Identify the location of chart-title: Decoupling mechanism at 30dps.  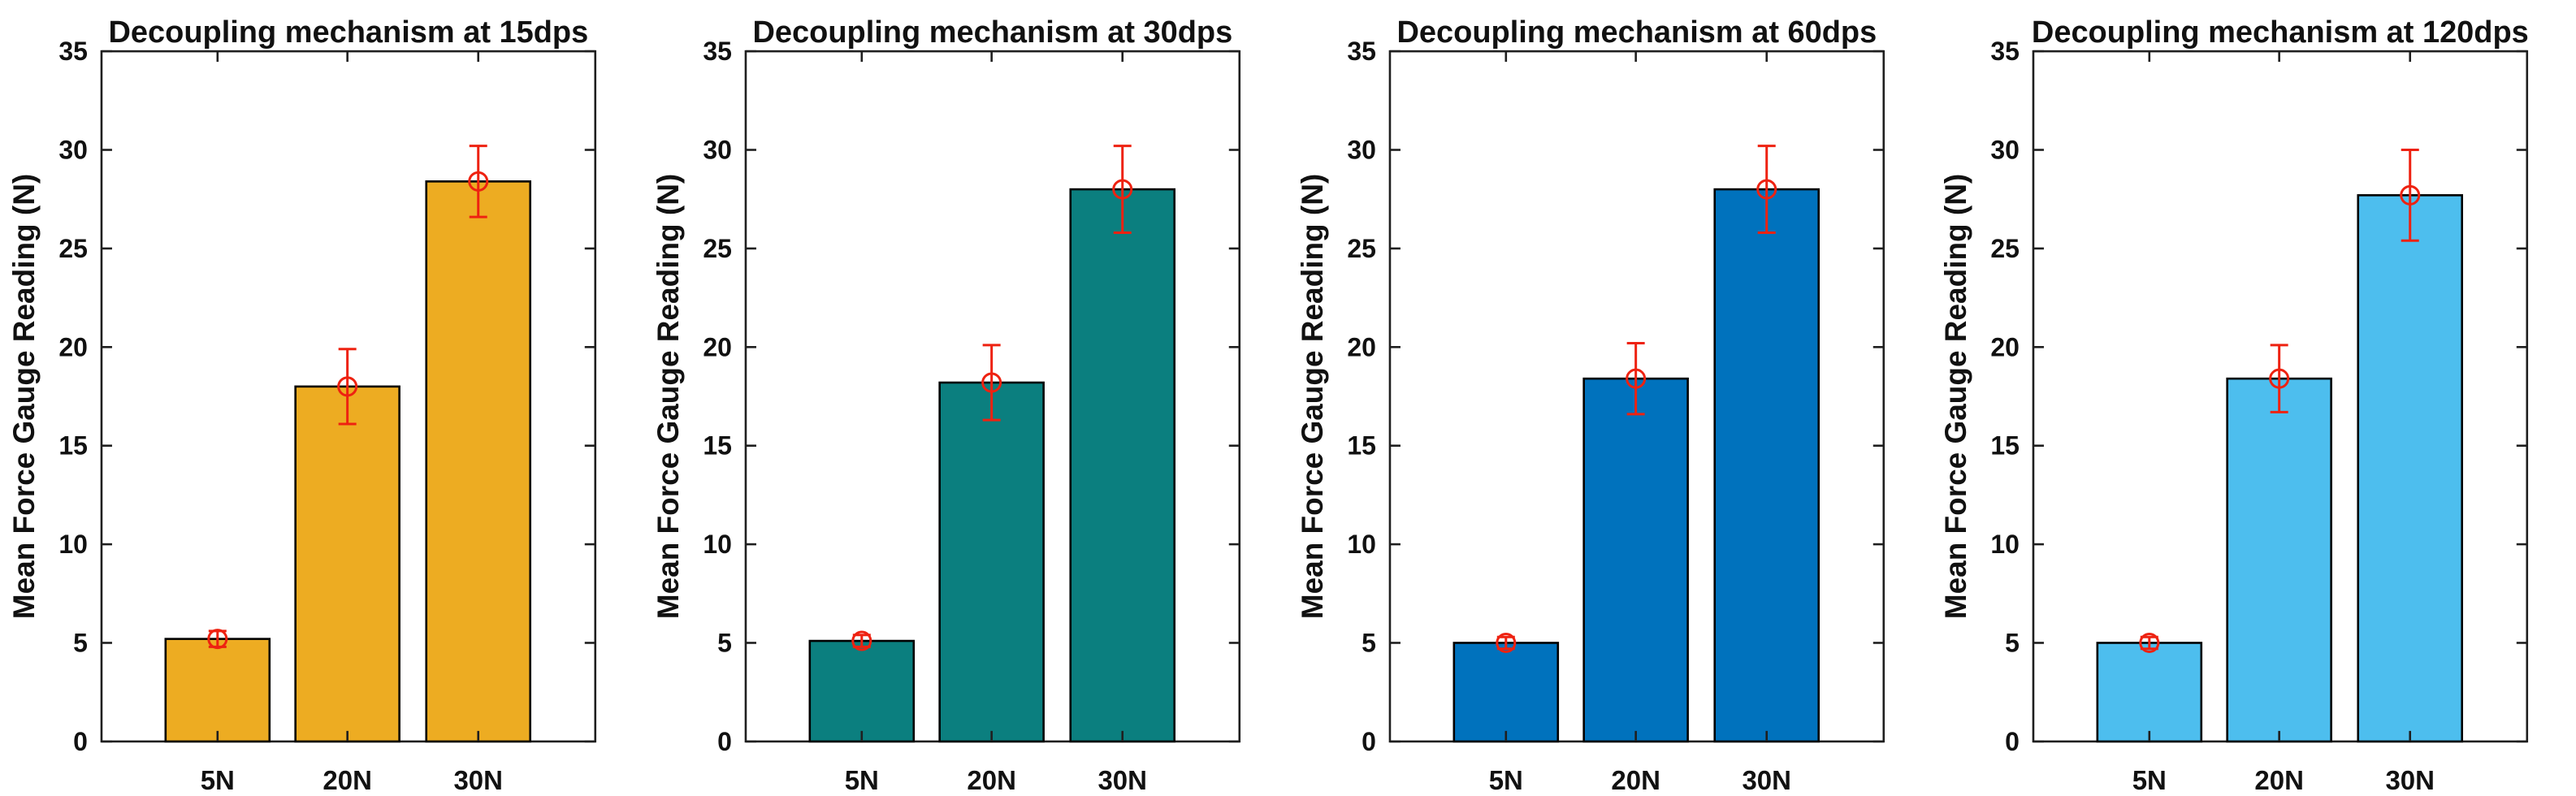
(992, 32).